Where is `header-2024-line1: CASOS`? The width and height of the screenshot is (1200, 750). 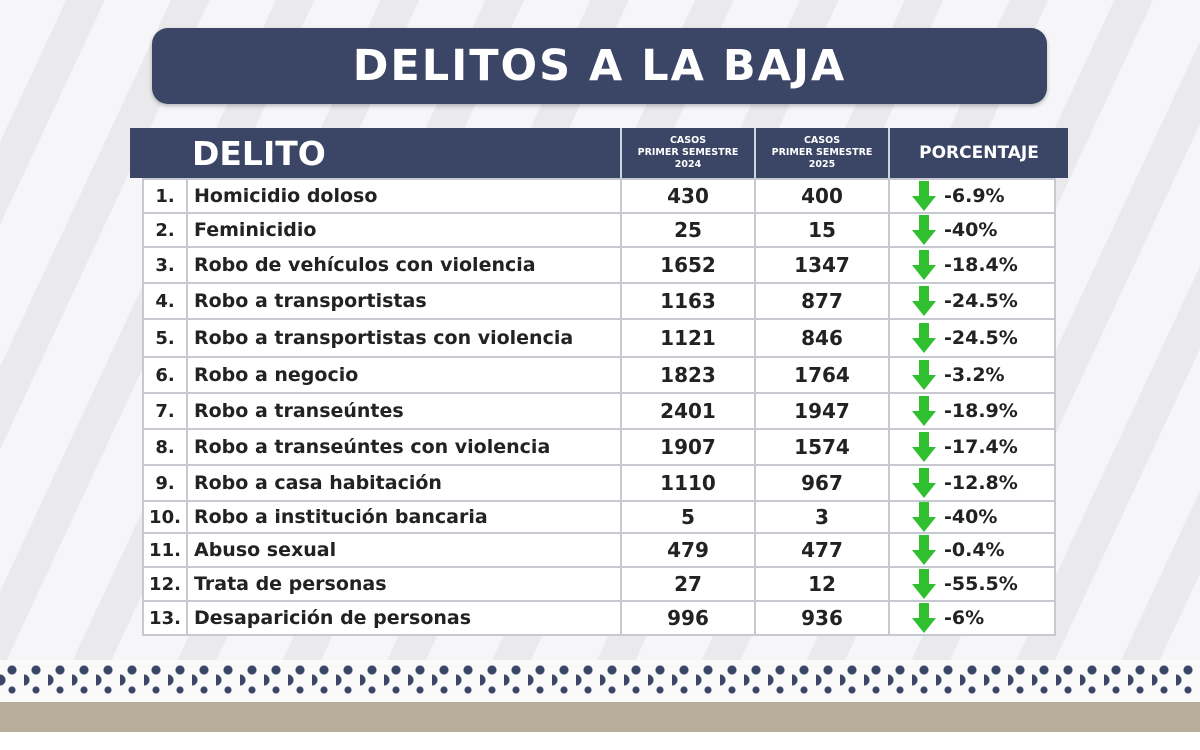 header-2024-line1: CASOS is located at coordinates (688, 140).